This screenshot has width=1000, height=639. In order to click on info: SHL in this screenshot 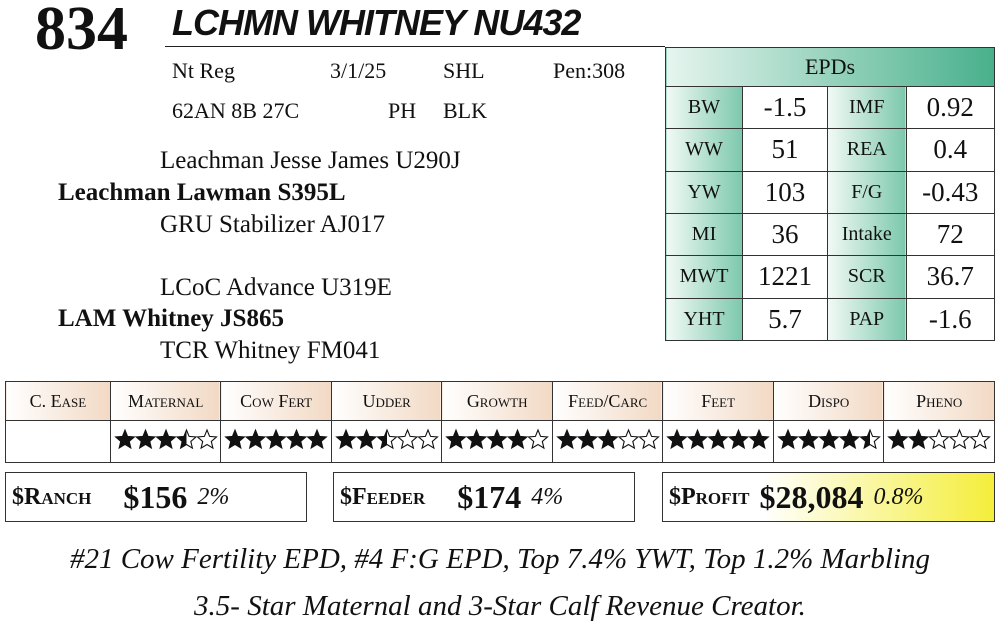, I will do `click(464, 70)`.